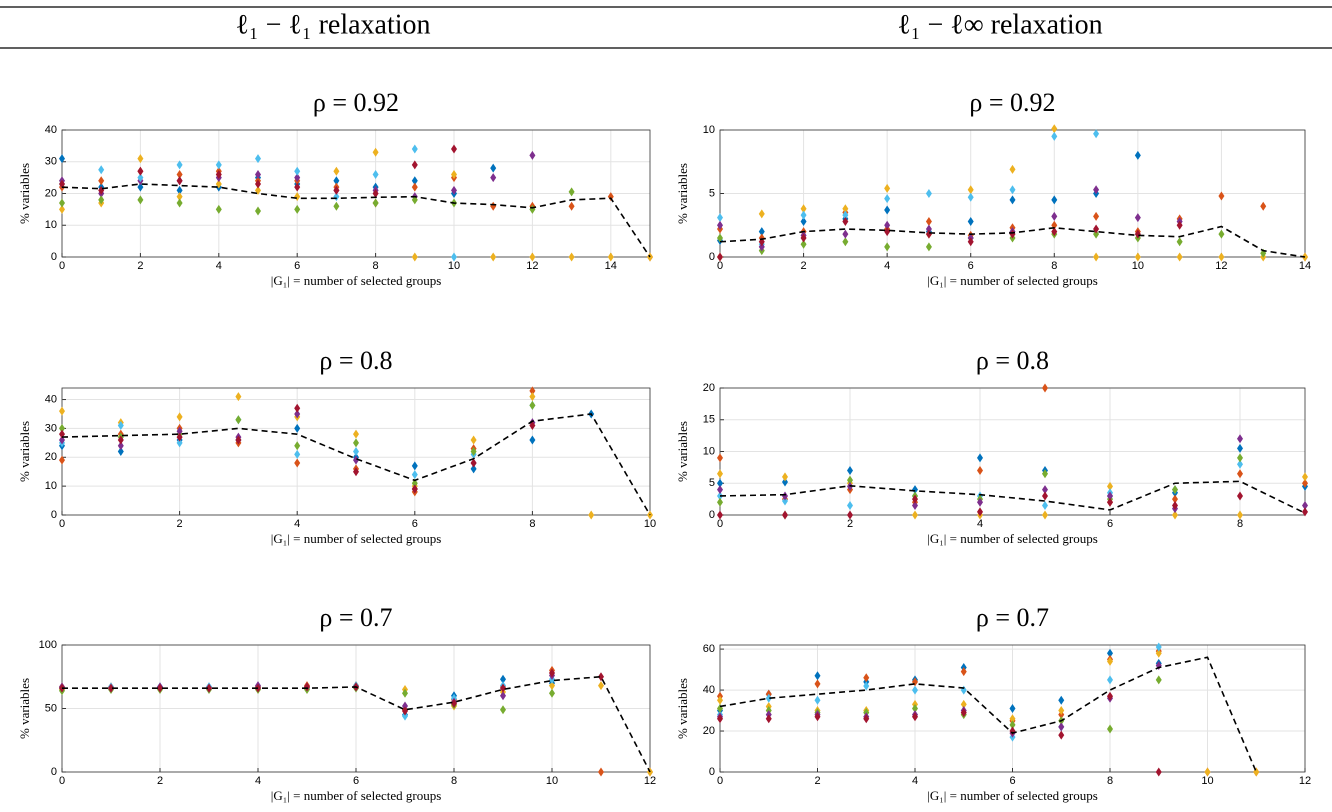 The height and width of the screenshot is (812, 1332). Describe the element at coordinates (915, 781) in the screenshot. I see `x-tick-label: 4` at that location.